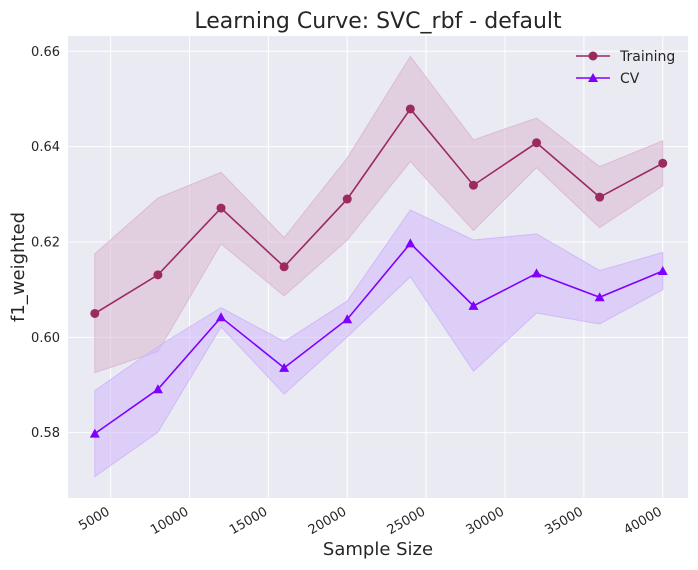  What do you see at coordinates (248, 521) in the screenshot?
I see `x-tick-label: 15000` at bounding box center [248, 521].